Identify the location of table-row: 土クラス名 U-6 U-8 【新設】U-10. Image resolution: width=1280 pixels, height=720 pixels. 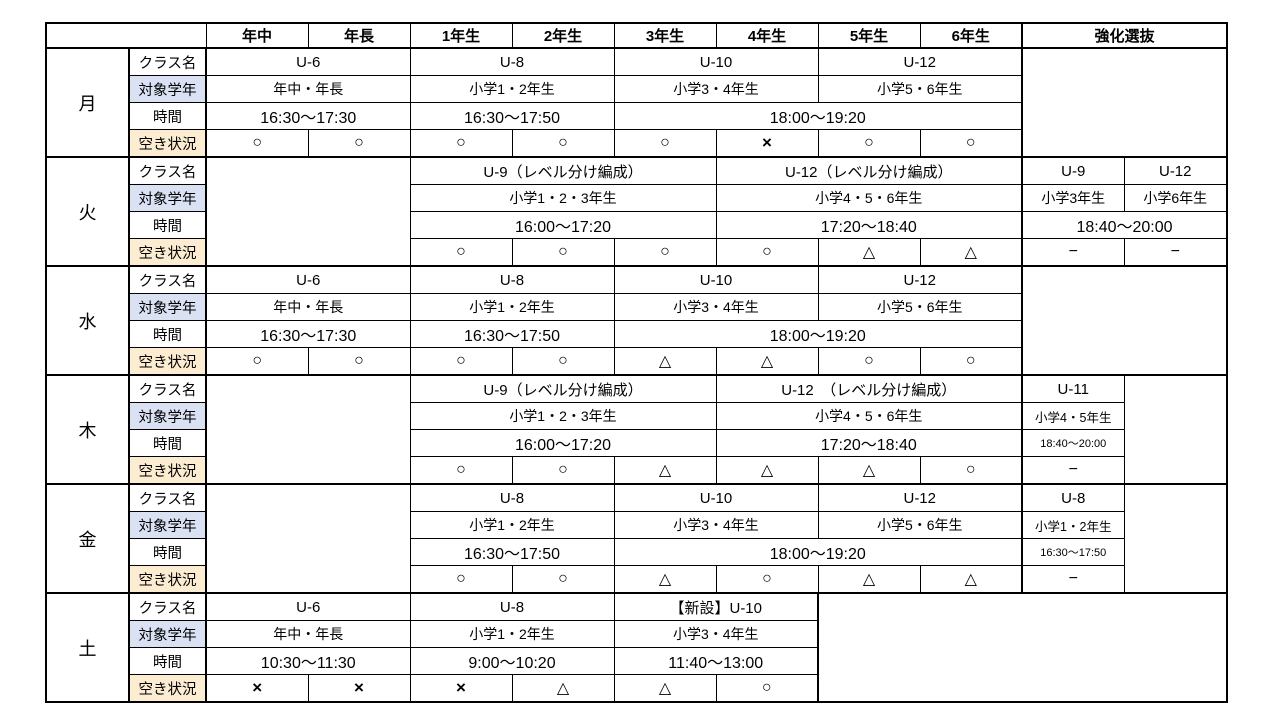
(636, 647).